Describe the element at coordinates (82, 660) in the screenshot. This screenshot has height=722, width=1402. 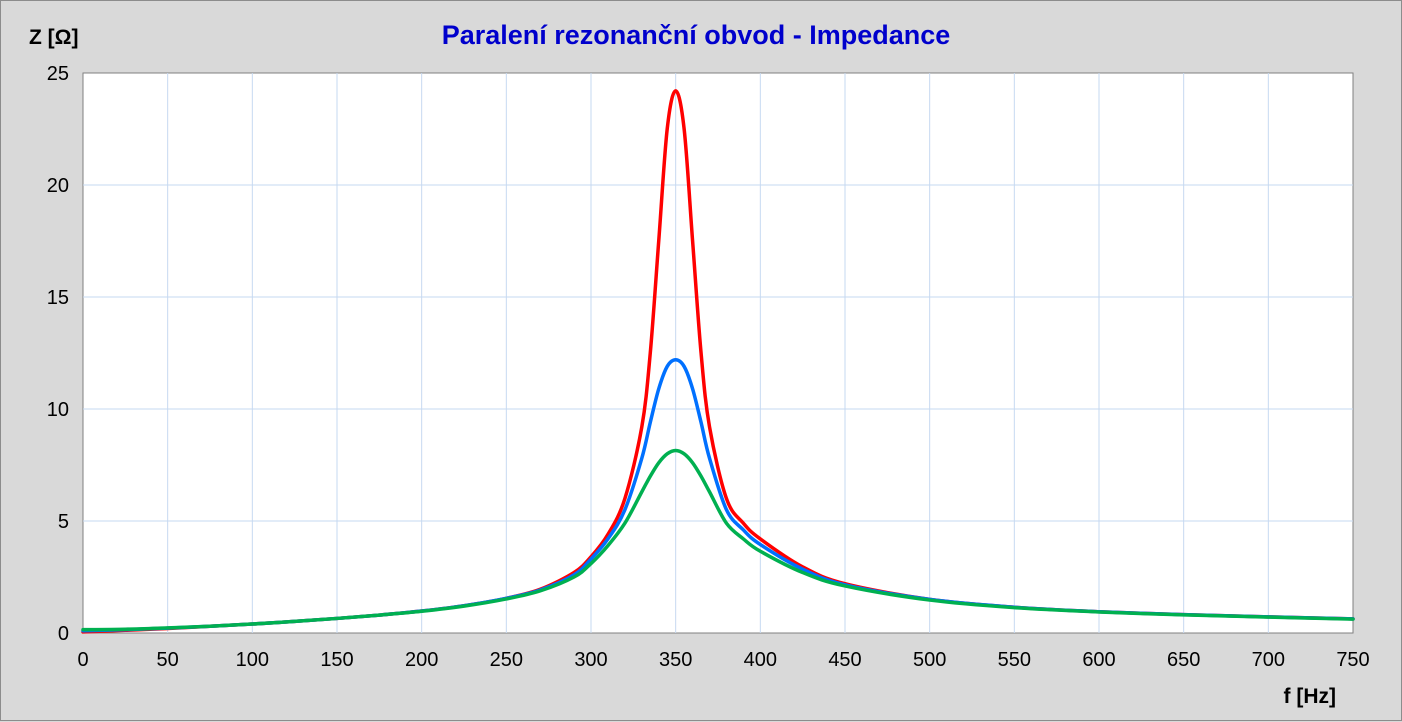
I see `x-tick-label: 0` at that location.